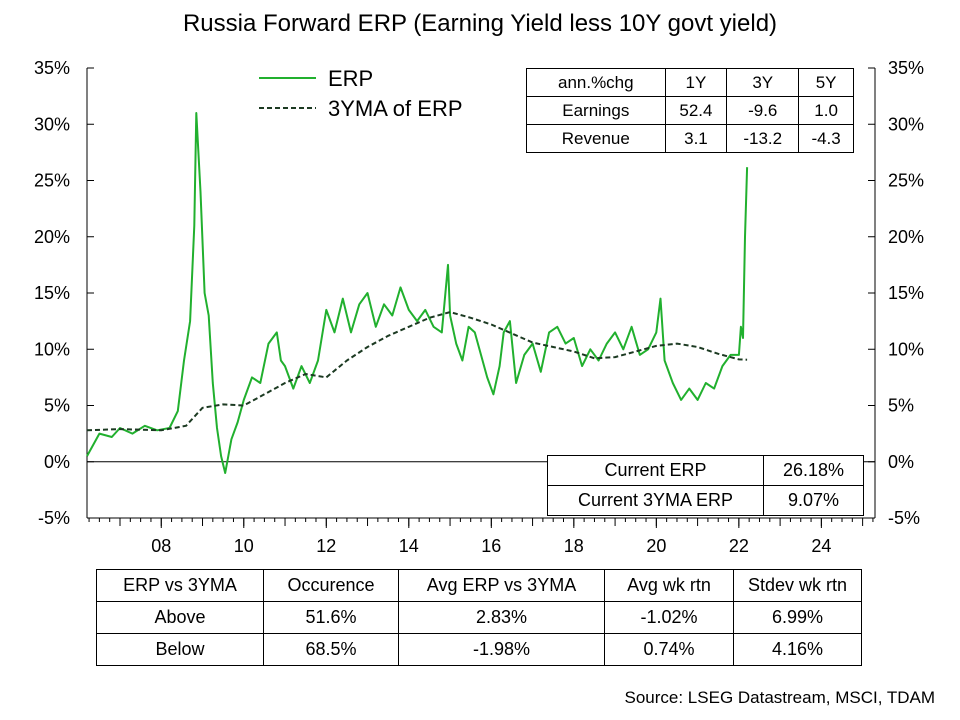 This screenshot has width=960, height=720. Describe the element at coordinates (596, 82) in the screenshot. I see `growth-header-cell: ann.%chg` at that location.